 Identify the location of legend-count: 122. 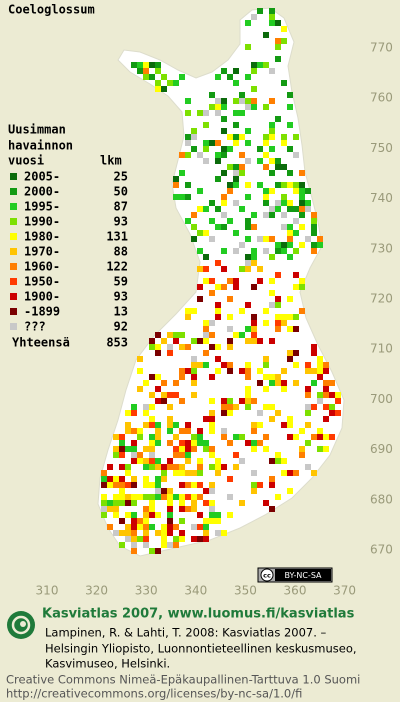
(117, 267).